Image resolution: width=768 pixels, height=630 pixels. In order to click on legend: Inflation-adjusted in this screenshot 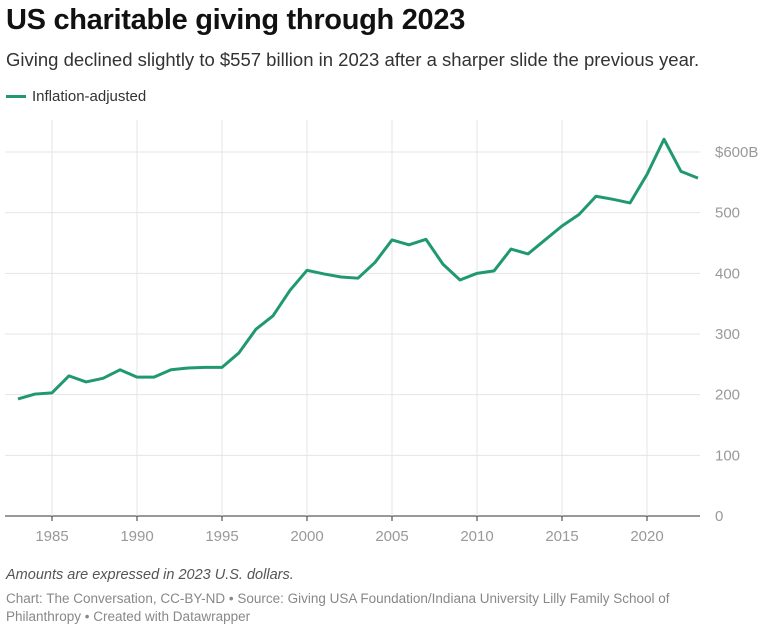, I will do `click(76, 96)`.